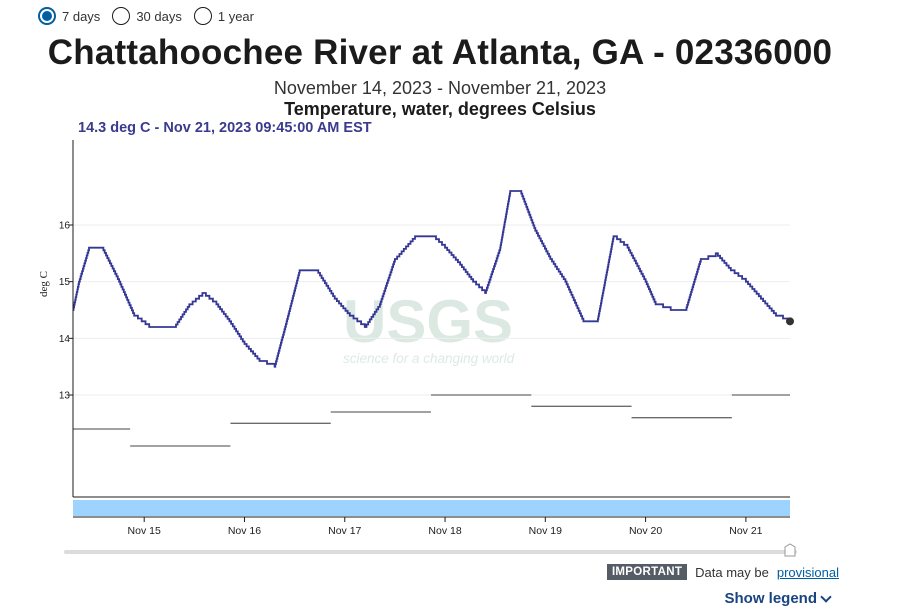 This screenshot has height=616, width=899. What do you see at coordinates (159, 16) in the screenshot?
I see `radio-label-30-days: 30 days` at bounding box center [159, 16].